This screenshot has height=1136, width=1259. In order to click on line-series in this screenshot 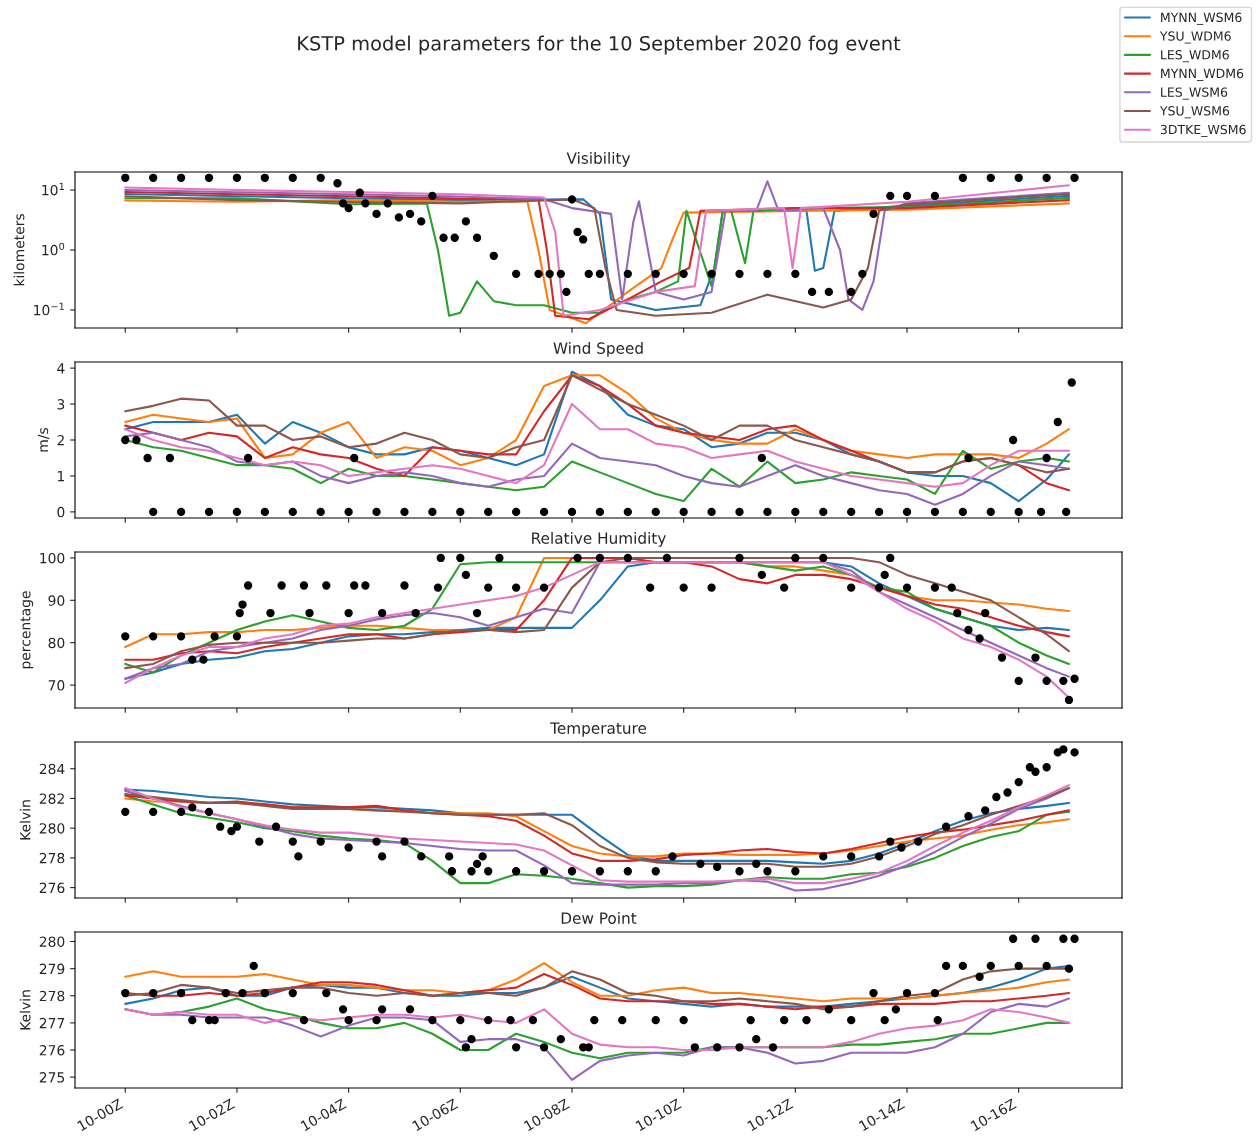, I will do `click(597, 445)`.